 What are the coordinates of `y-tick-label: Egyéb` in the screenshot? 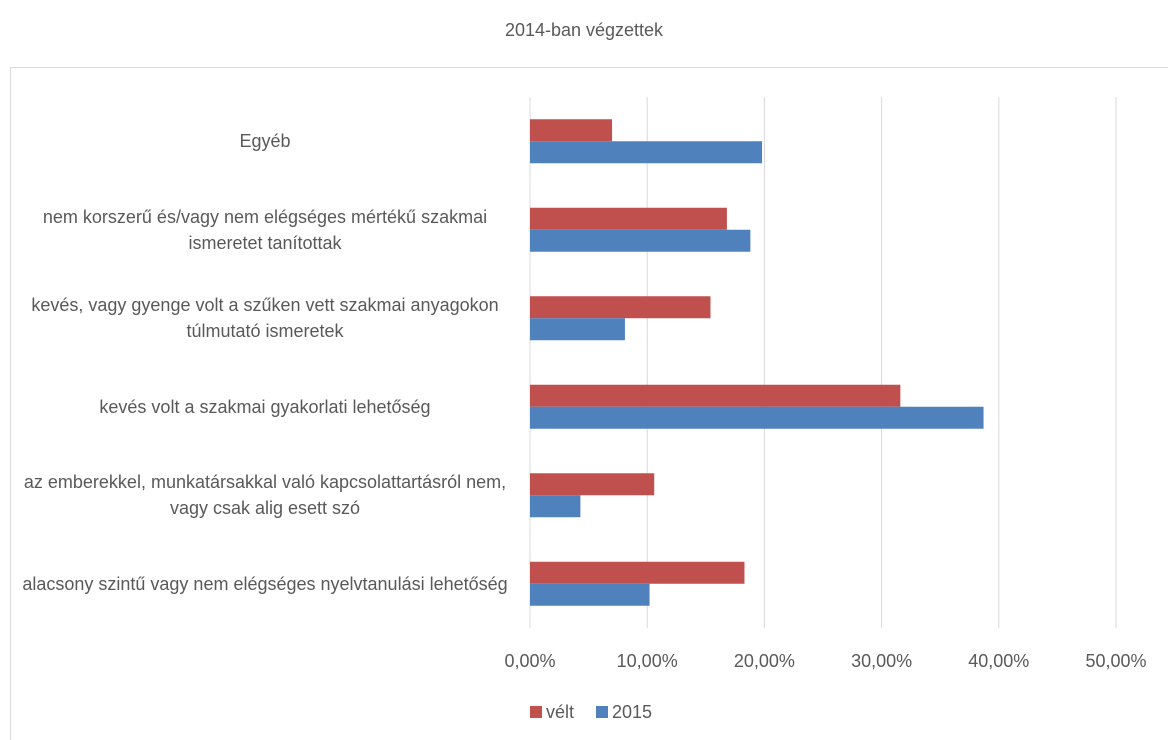 It's located at (265, 141).